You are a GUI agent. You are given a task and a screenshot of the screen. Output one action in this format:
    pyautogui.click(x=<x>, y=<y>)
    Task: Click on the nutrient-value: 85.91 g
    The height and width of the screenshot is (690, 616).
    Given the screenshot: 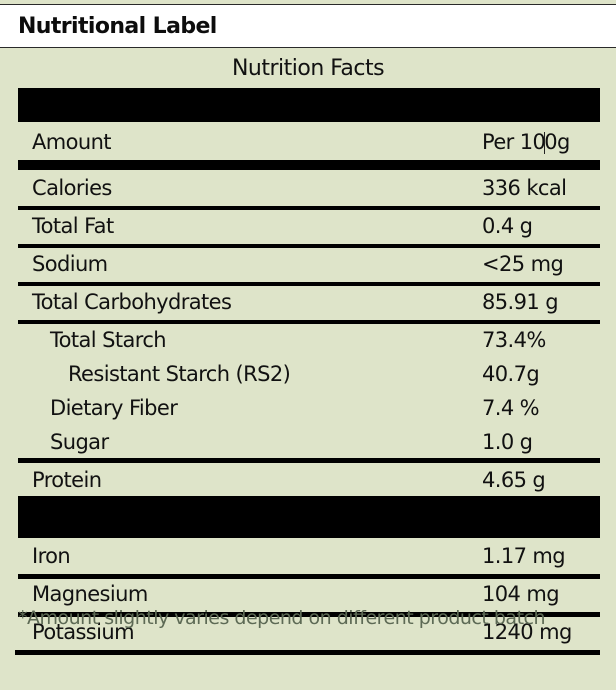 What is the action you would take?
    pyautogui.click(x=520, y=302)
    